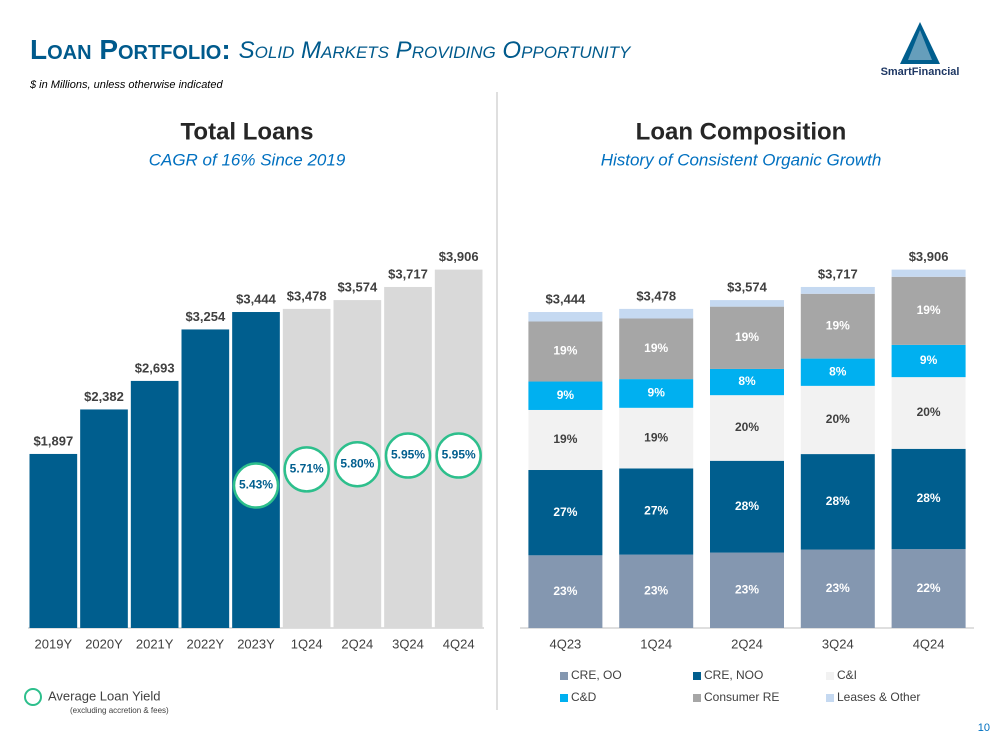 This screenshot has height=750, width=999. I want to click on legend-label: Average Loan Yield, so click(104, 695).